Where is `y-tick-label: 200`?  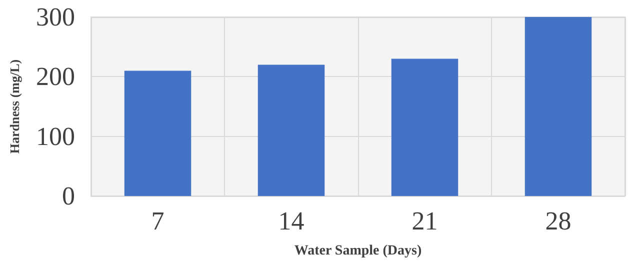
y-tick-label: 200 is located at coordinates (55, 77).